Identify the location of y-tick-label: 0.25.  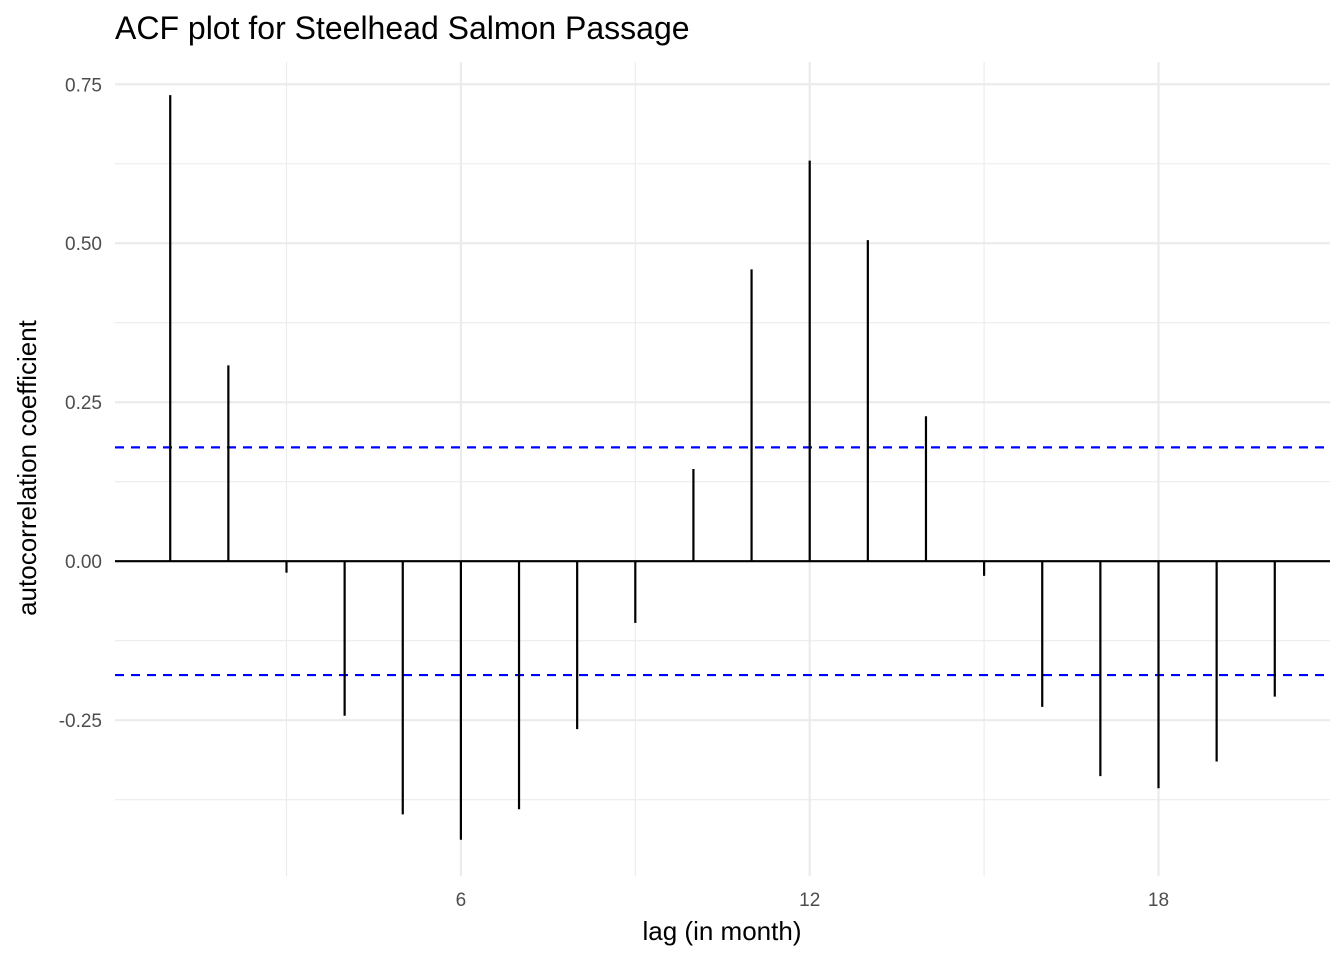
(83, 403).